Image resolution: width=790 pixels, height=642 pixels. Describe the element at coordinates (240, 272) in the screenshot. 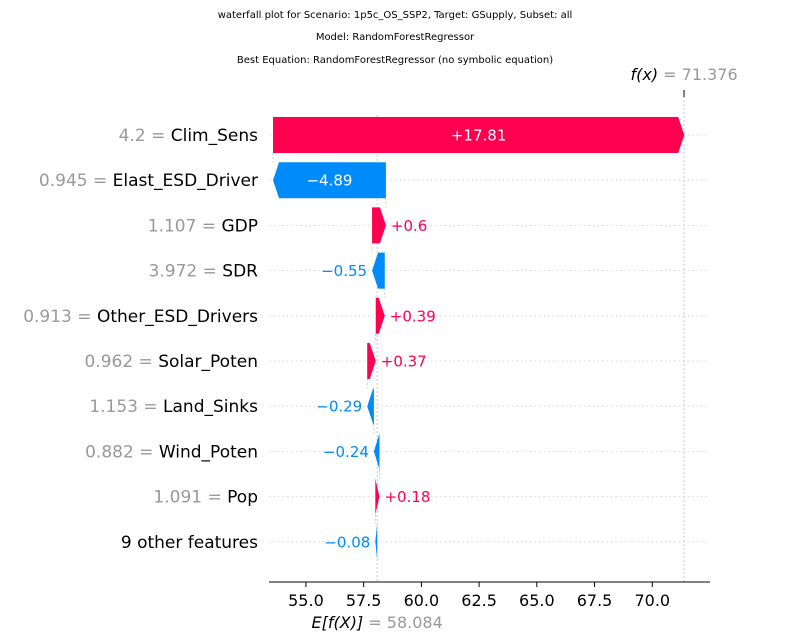

I see `feature-name: SDR` at that location.